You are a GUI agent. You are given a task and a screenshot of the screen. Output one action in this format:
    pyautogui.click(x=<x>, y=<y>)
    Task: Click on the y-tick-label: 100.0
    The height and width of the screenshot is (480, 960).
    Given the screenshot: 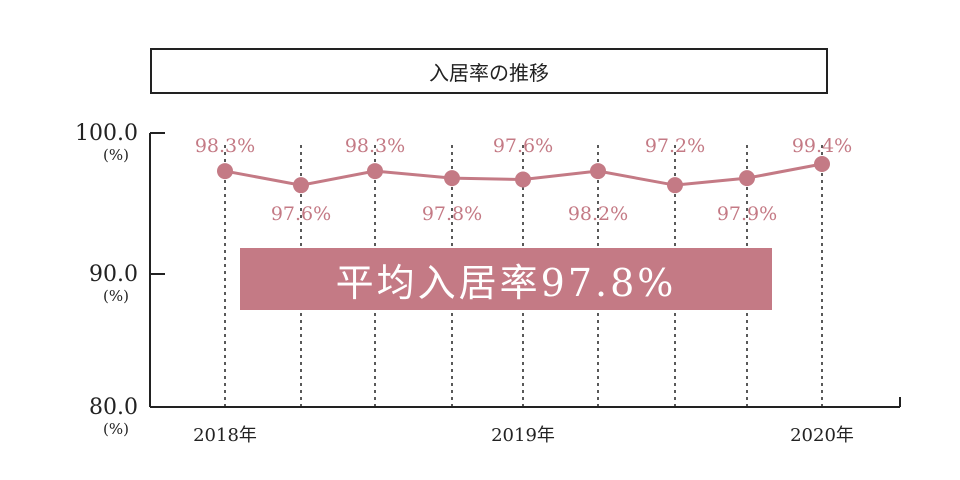 What is the action you would take?
    pyautogui.click(x=106, y=133)
    